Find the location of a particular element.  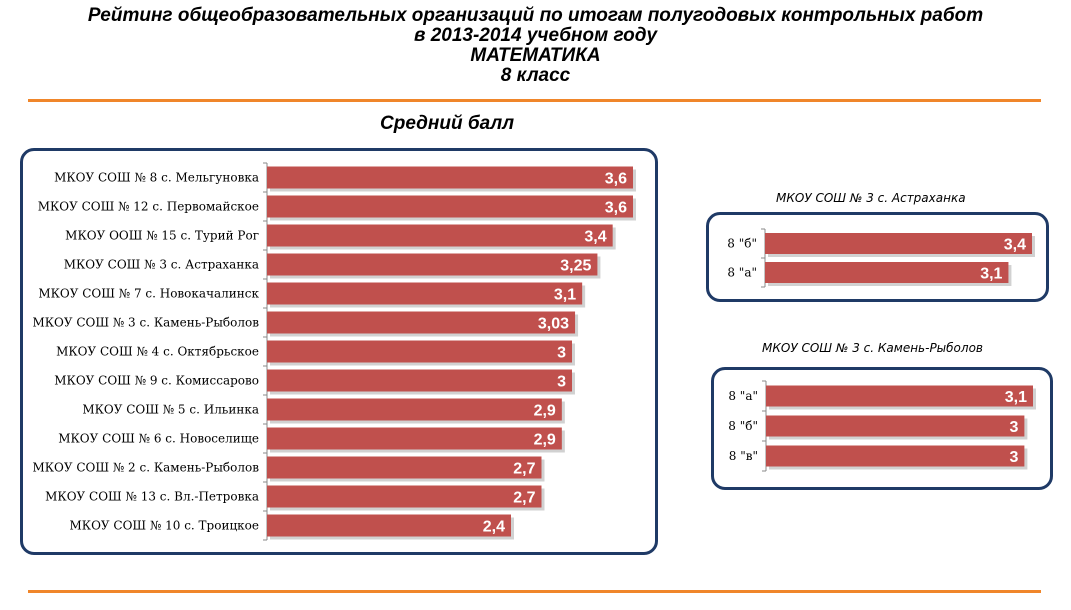

main-chart-category-label: МКОУ СОШ № 8 с. Мельгуновка is located at coordinates (156, 178).